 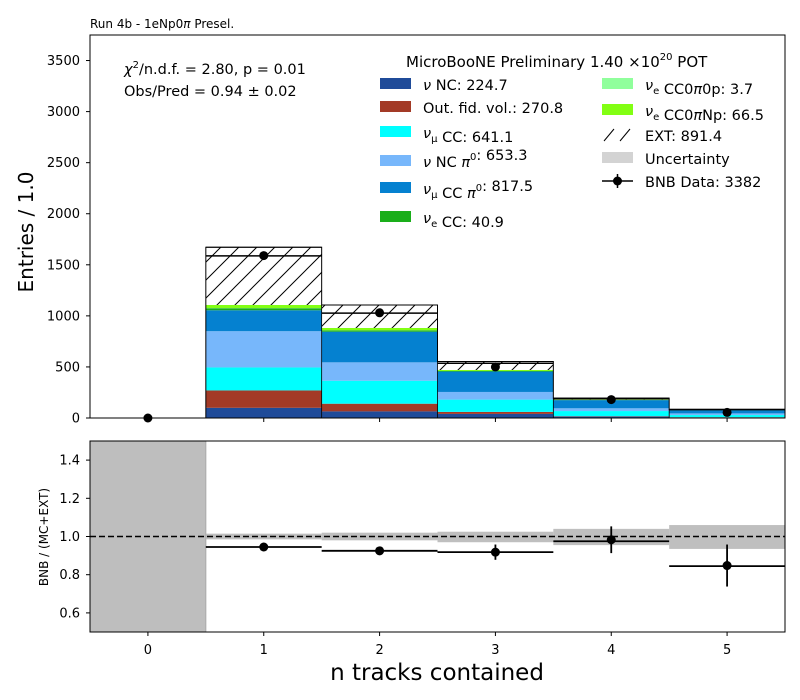 What do you see at coordinates (465, 86) in the screenshot?
I see `legend-label: ν NC: 224.7` at bounding box center [465, 86].